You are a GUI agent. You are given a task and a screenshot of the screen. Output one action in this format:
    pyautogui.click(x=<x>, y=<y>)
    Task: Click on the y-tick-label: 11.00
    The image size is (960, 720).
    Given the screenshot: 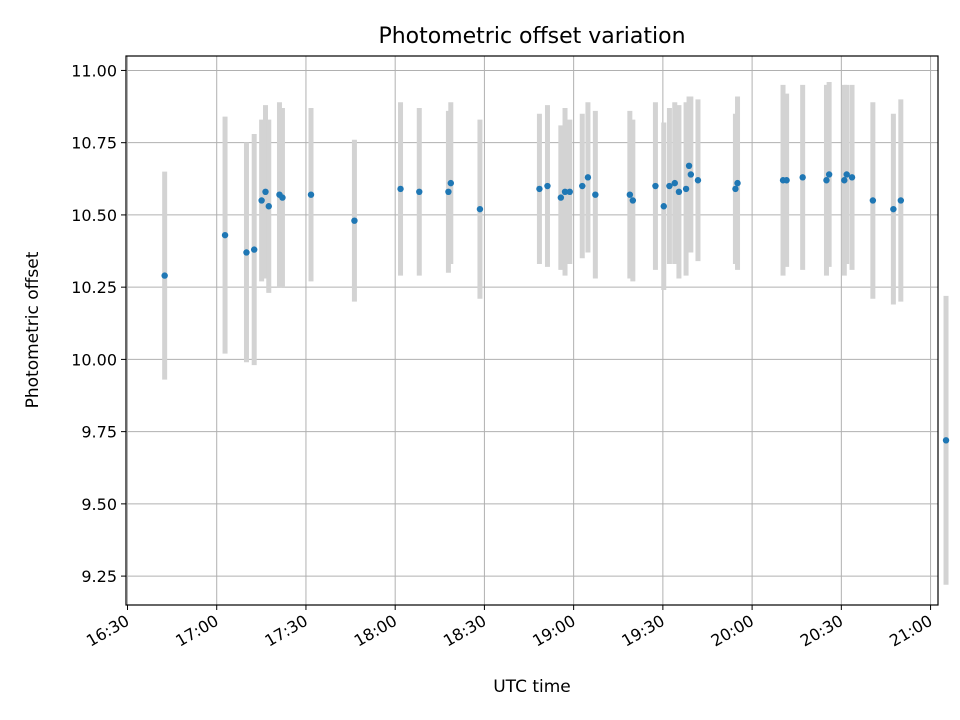 What is the action you would take?
    pyautogui.click(x=94, y=70)
    